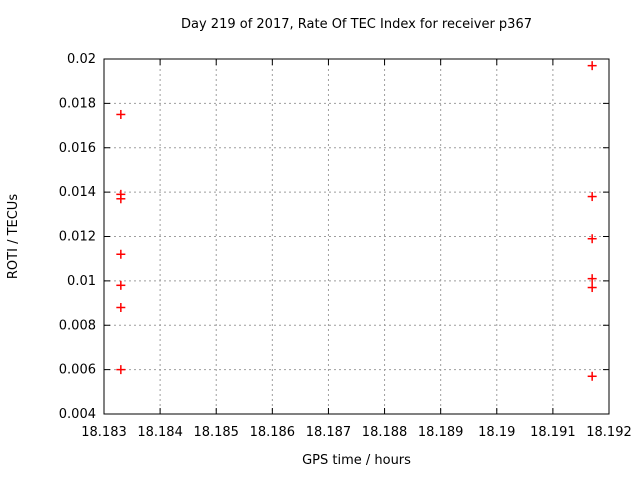 This screenshot has width=640, height=480. What do you see at coordinates (160, 432) in the screenshot?
I see `x-tick-label: 18.184` at bounding box center [160, 432].